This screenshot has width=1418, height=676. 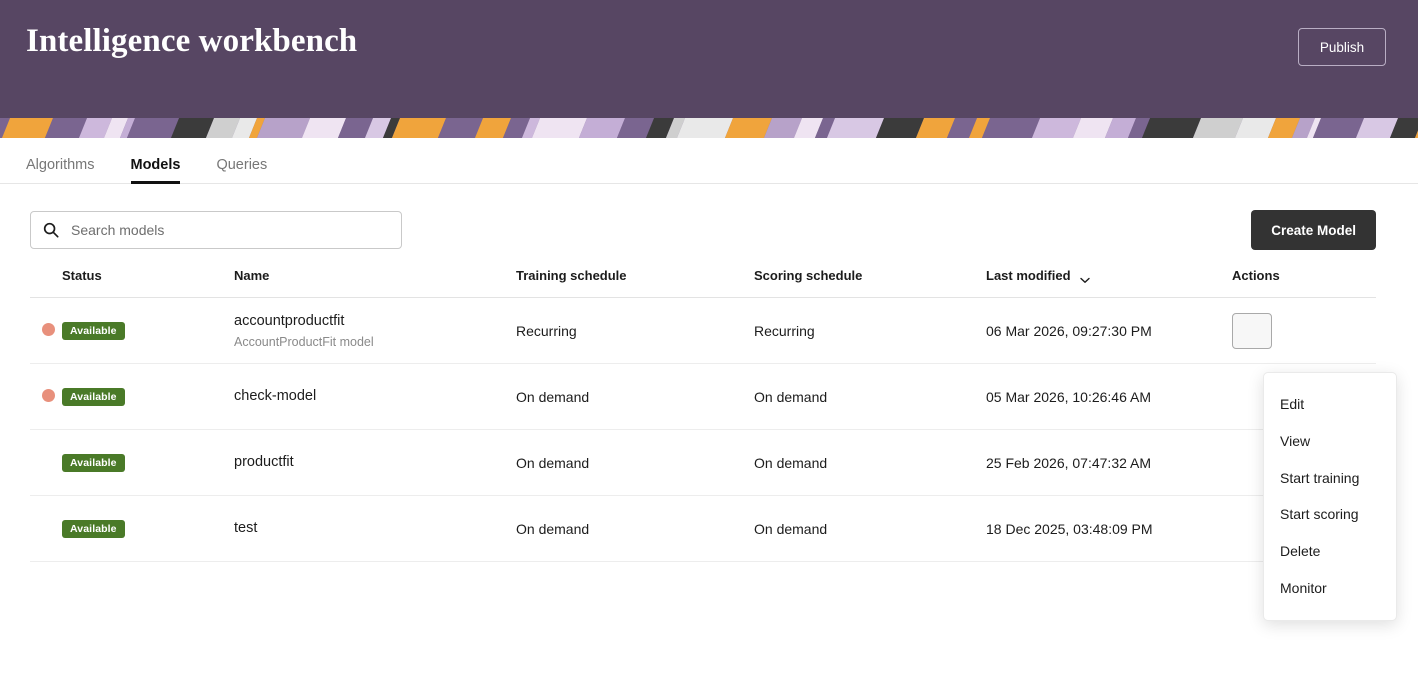 I want to click on row-name-cell: productfit, so click(x=375, y=462).